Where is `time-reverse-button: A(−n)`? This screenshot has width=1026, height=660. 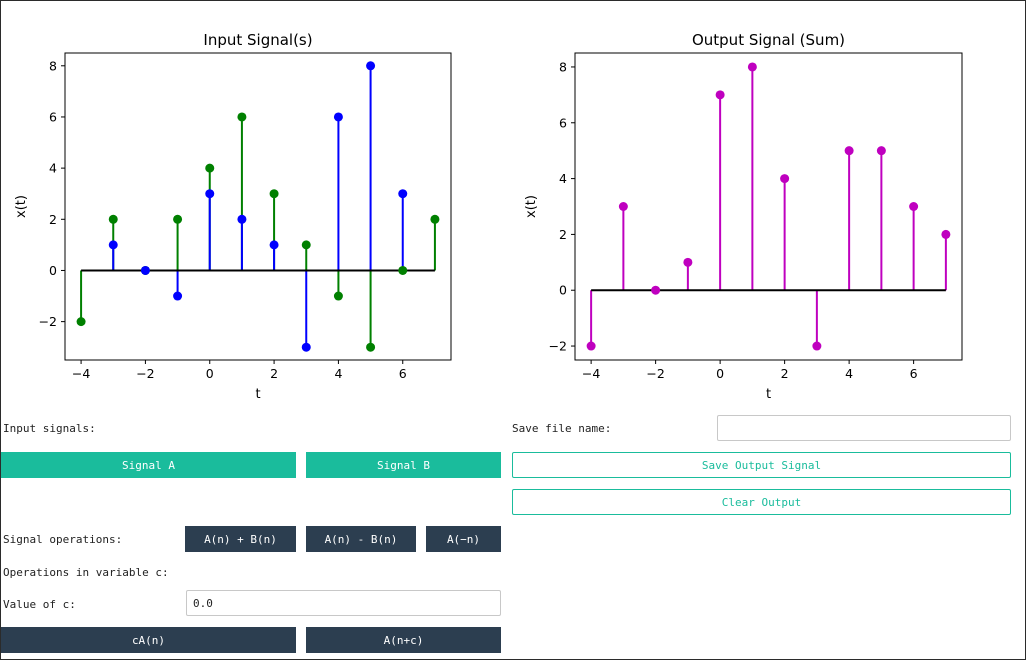
time-reverse-button: A(−n) is located at coordinates (463, 539).